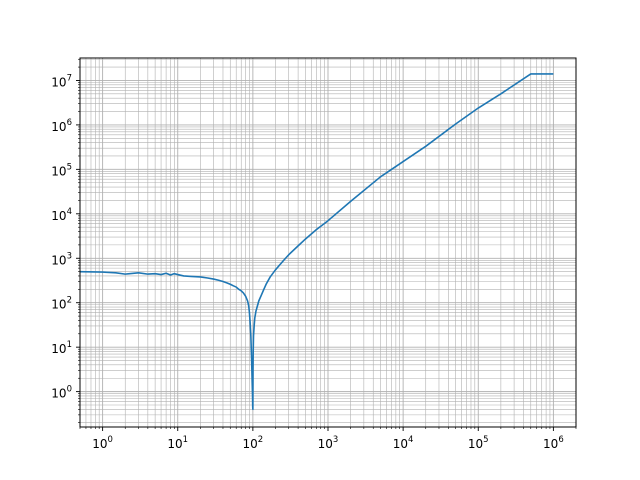 This screenshot has height=480, width=640. Describe the element at coordinates (102, 443) in the screenshot. I see `x-tick-label: 10⁰` at that location.